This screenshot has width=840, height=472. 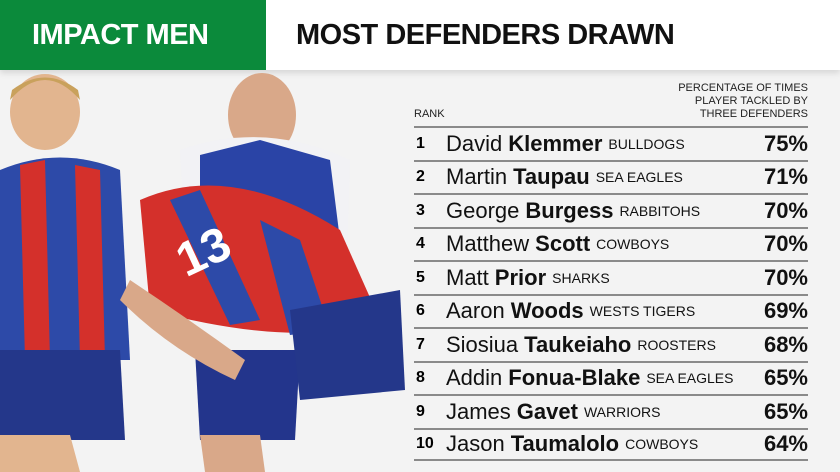 I want to click on rank-cell: 7, so click(x=420, y=344).